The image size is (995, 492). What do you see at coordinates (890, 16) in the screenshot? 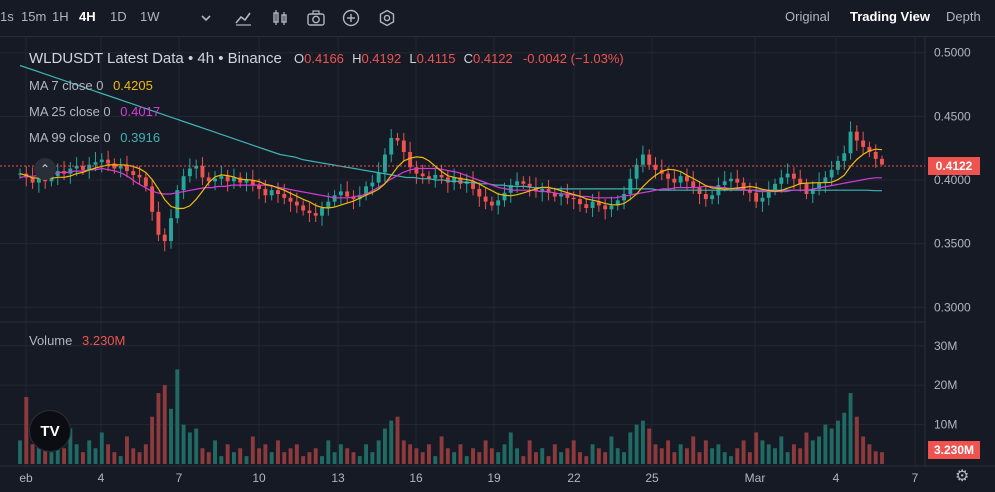
I see `view-trading-view: Trading View` at bounding box center [890, 16].